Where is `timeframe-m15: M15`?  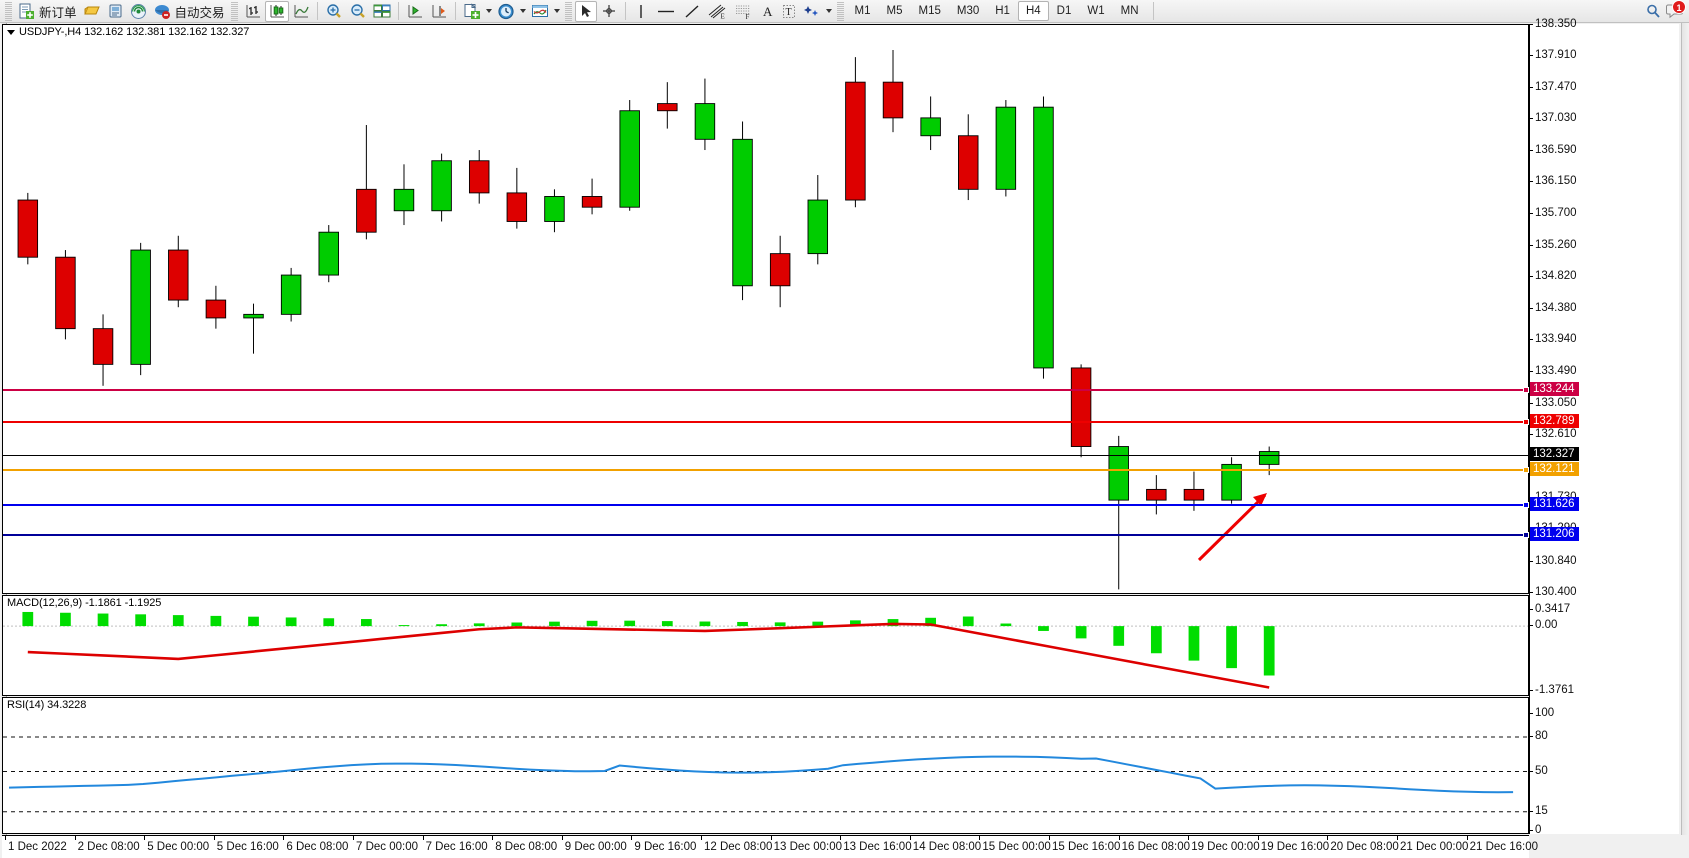
timeframe-m15: M15 is located at coordinates (929, 11).